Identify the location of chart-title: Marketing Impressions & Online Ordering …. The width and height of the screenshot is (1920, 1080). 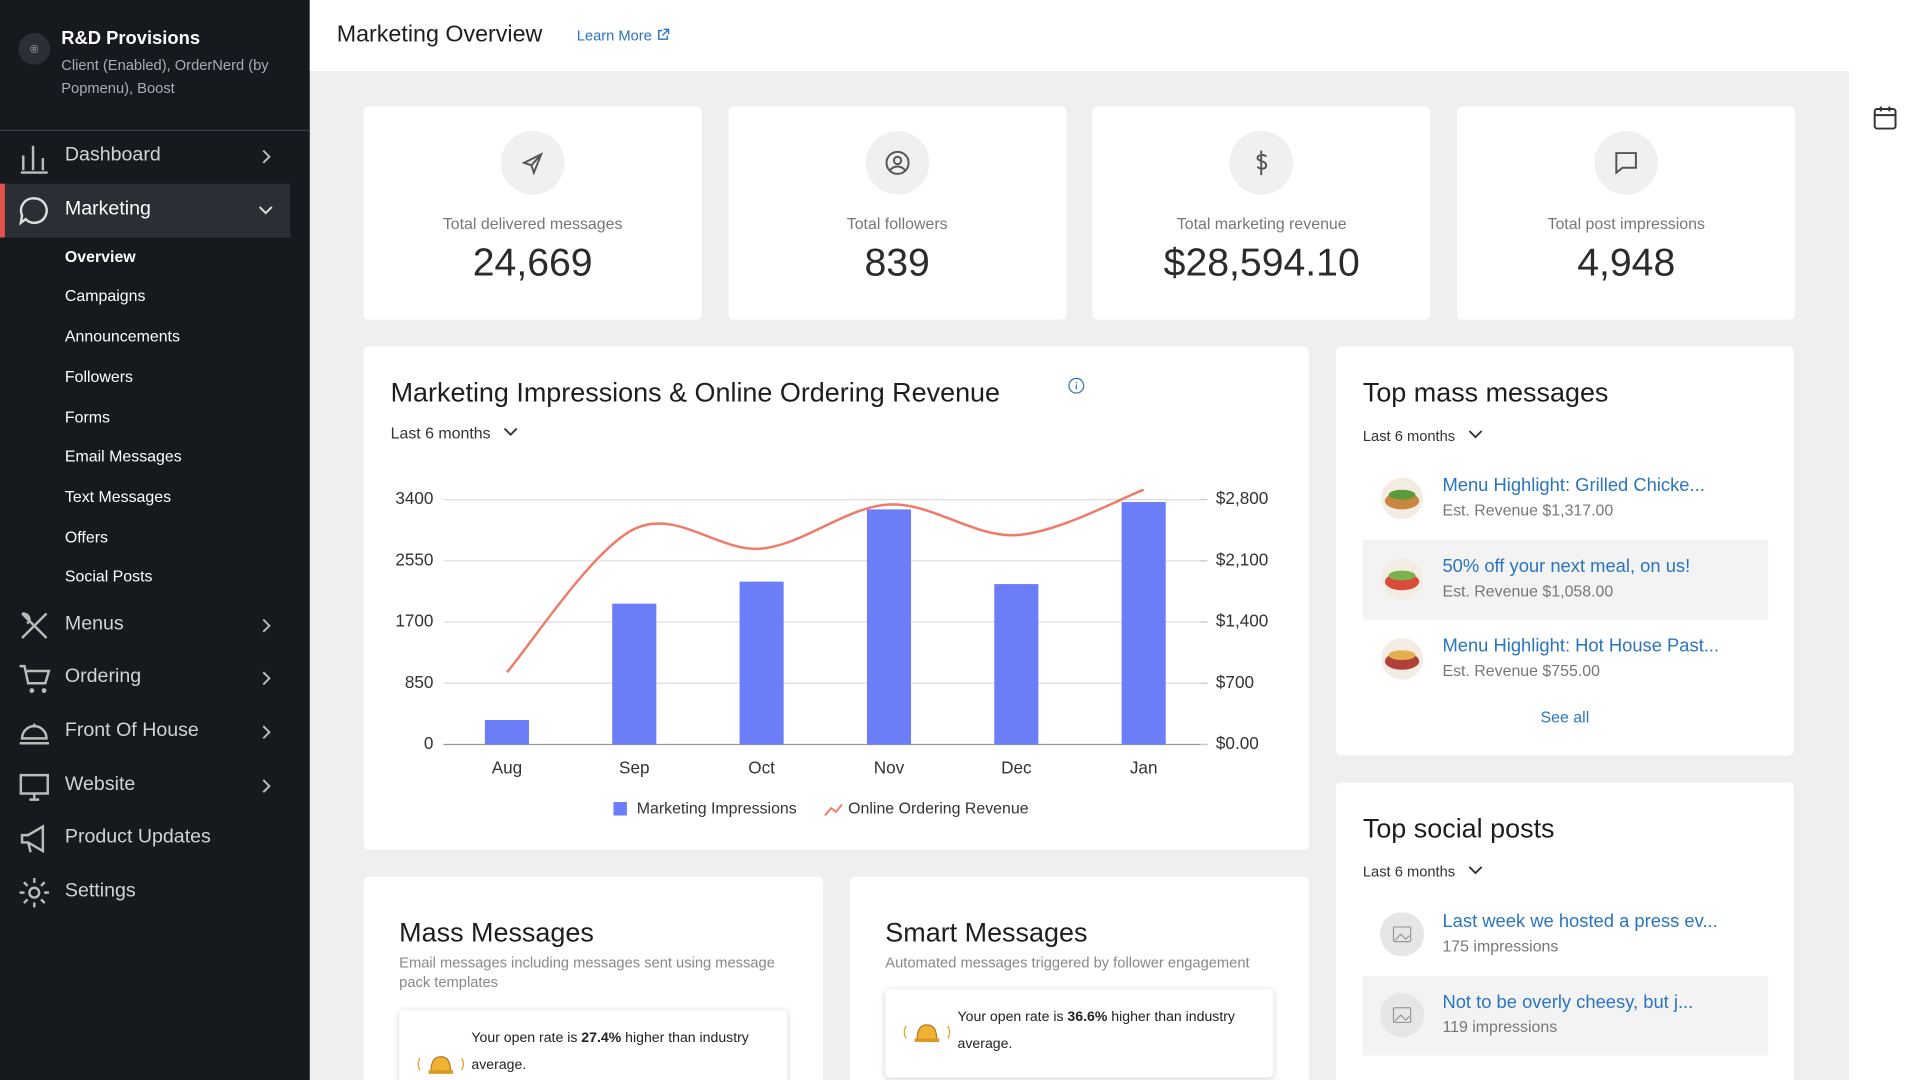
(695, 392).